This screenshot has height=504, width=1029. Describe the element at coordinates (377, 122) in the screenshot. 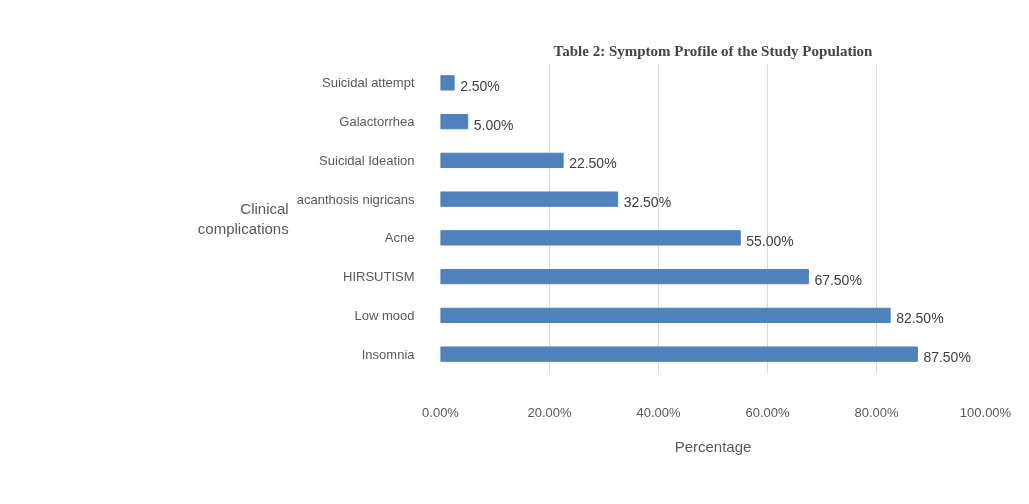

I see `y-tick-label: Galactorrhea` at that location.